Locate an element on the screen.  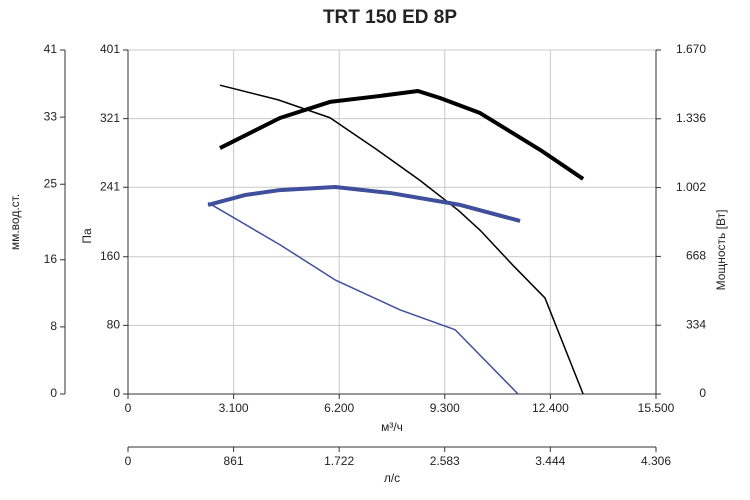
left-tick-label: 25 is located at coordinates (51, 183).